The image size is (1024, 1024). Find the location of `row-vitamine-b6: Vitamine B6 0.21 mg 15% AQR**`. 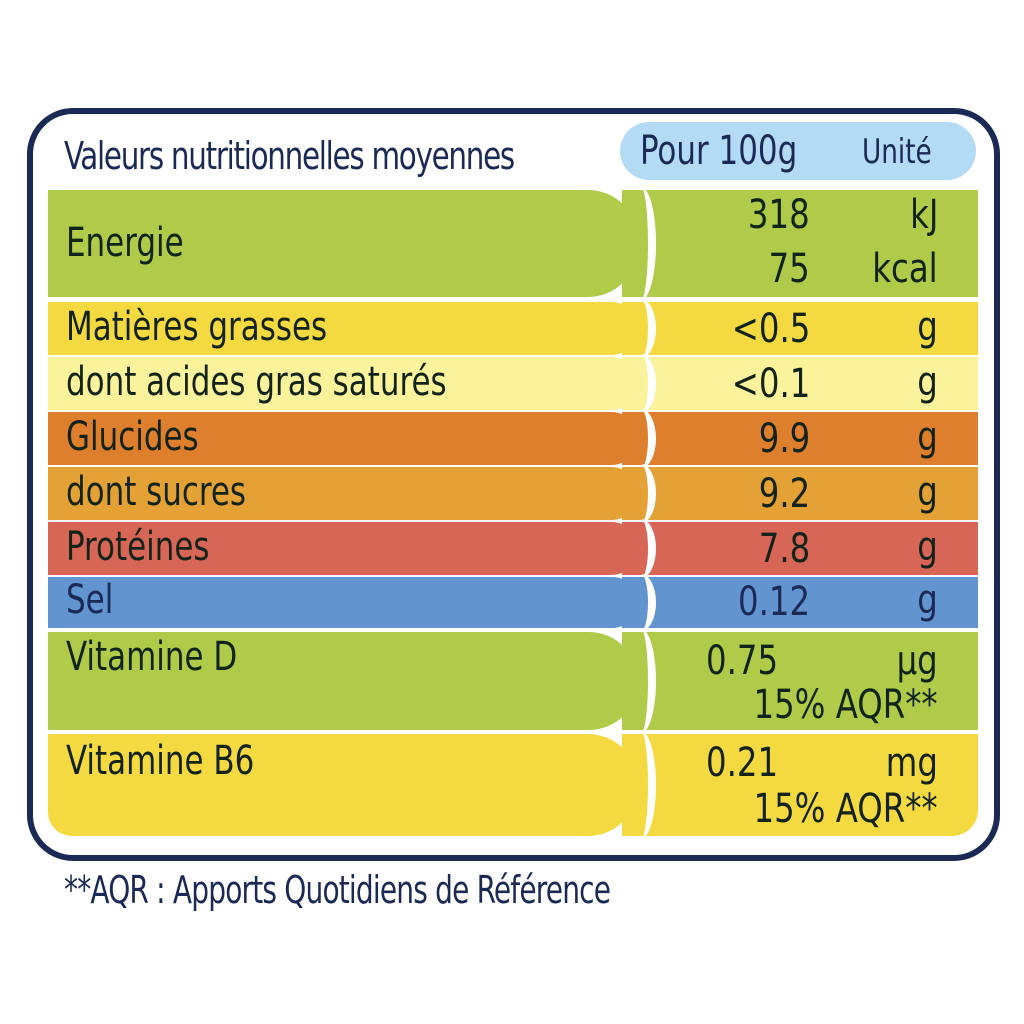

row-vitamine-b6: Vitamine B6 0.21 mg 15% AQR** is located at coordinates (513, 785).